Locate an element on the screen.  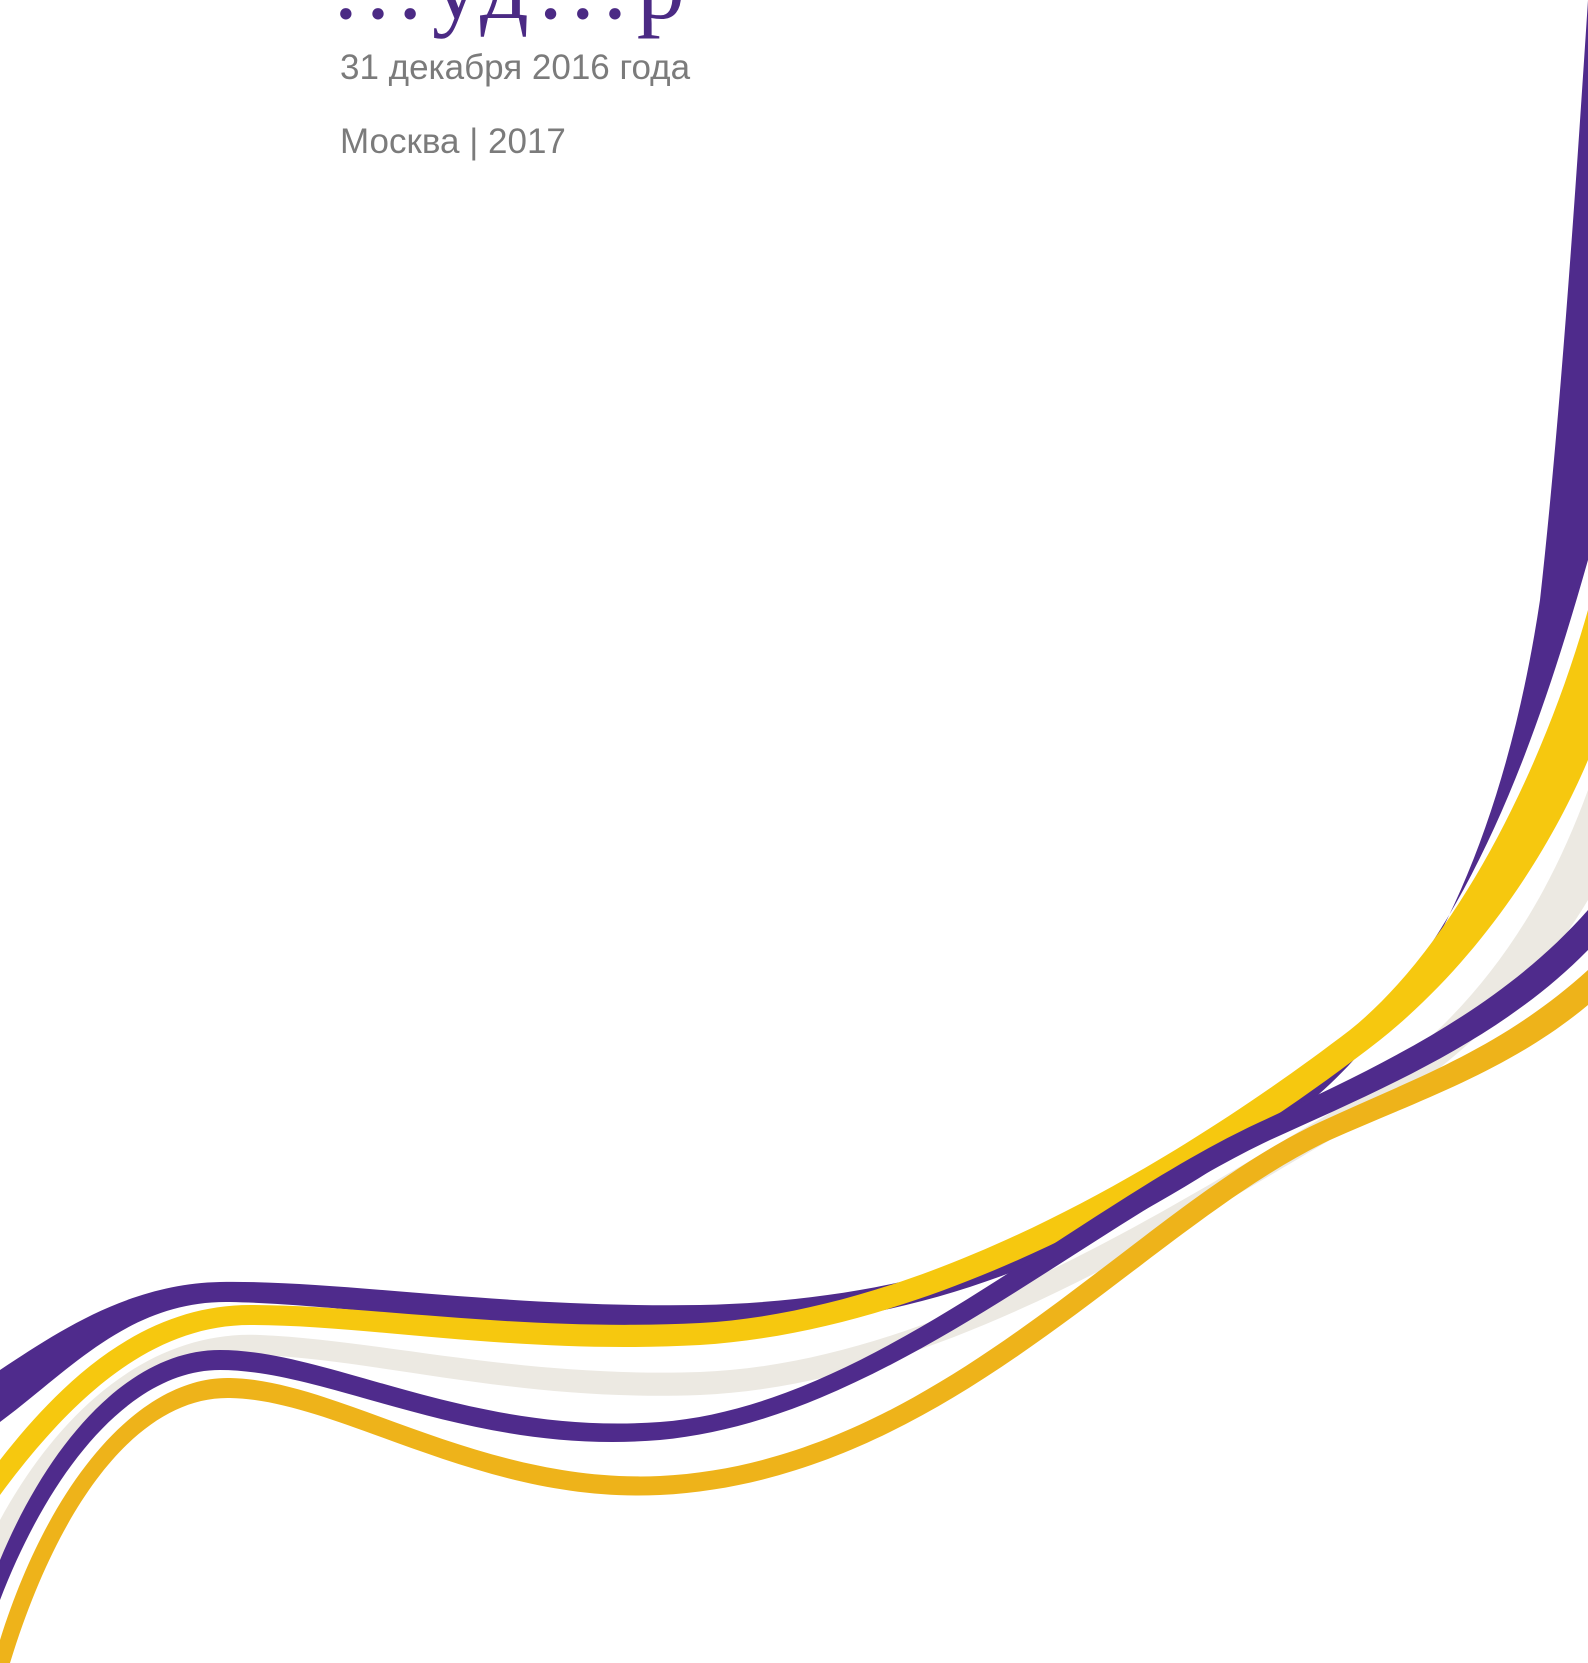
place-year: Москва | 2017 is located at coordinates (453, 141).